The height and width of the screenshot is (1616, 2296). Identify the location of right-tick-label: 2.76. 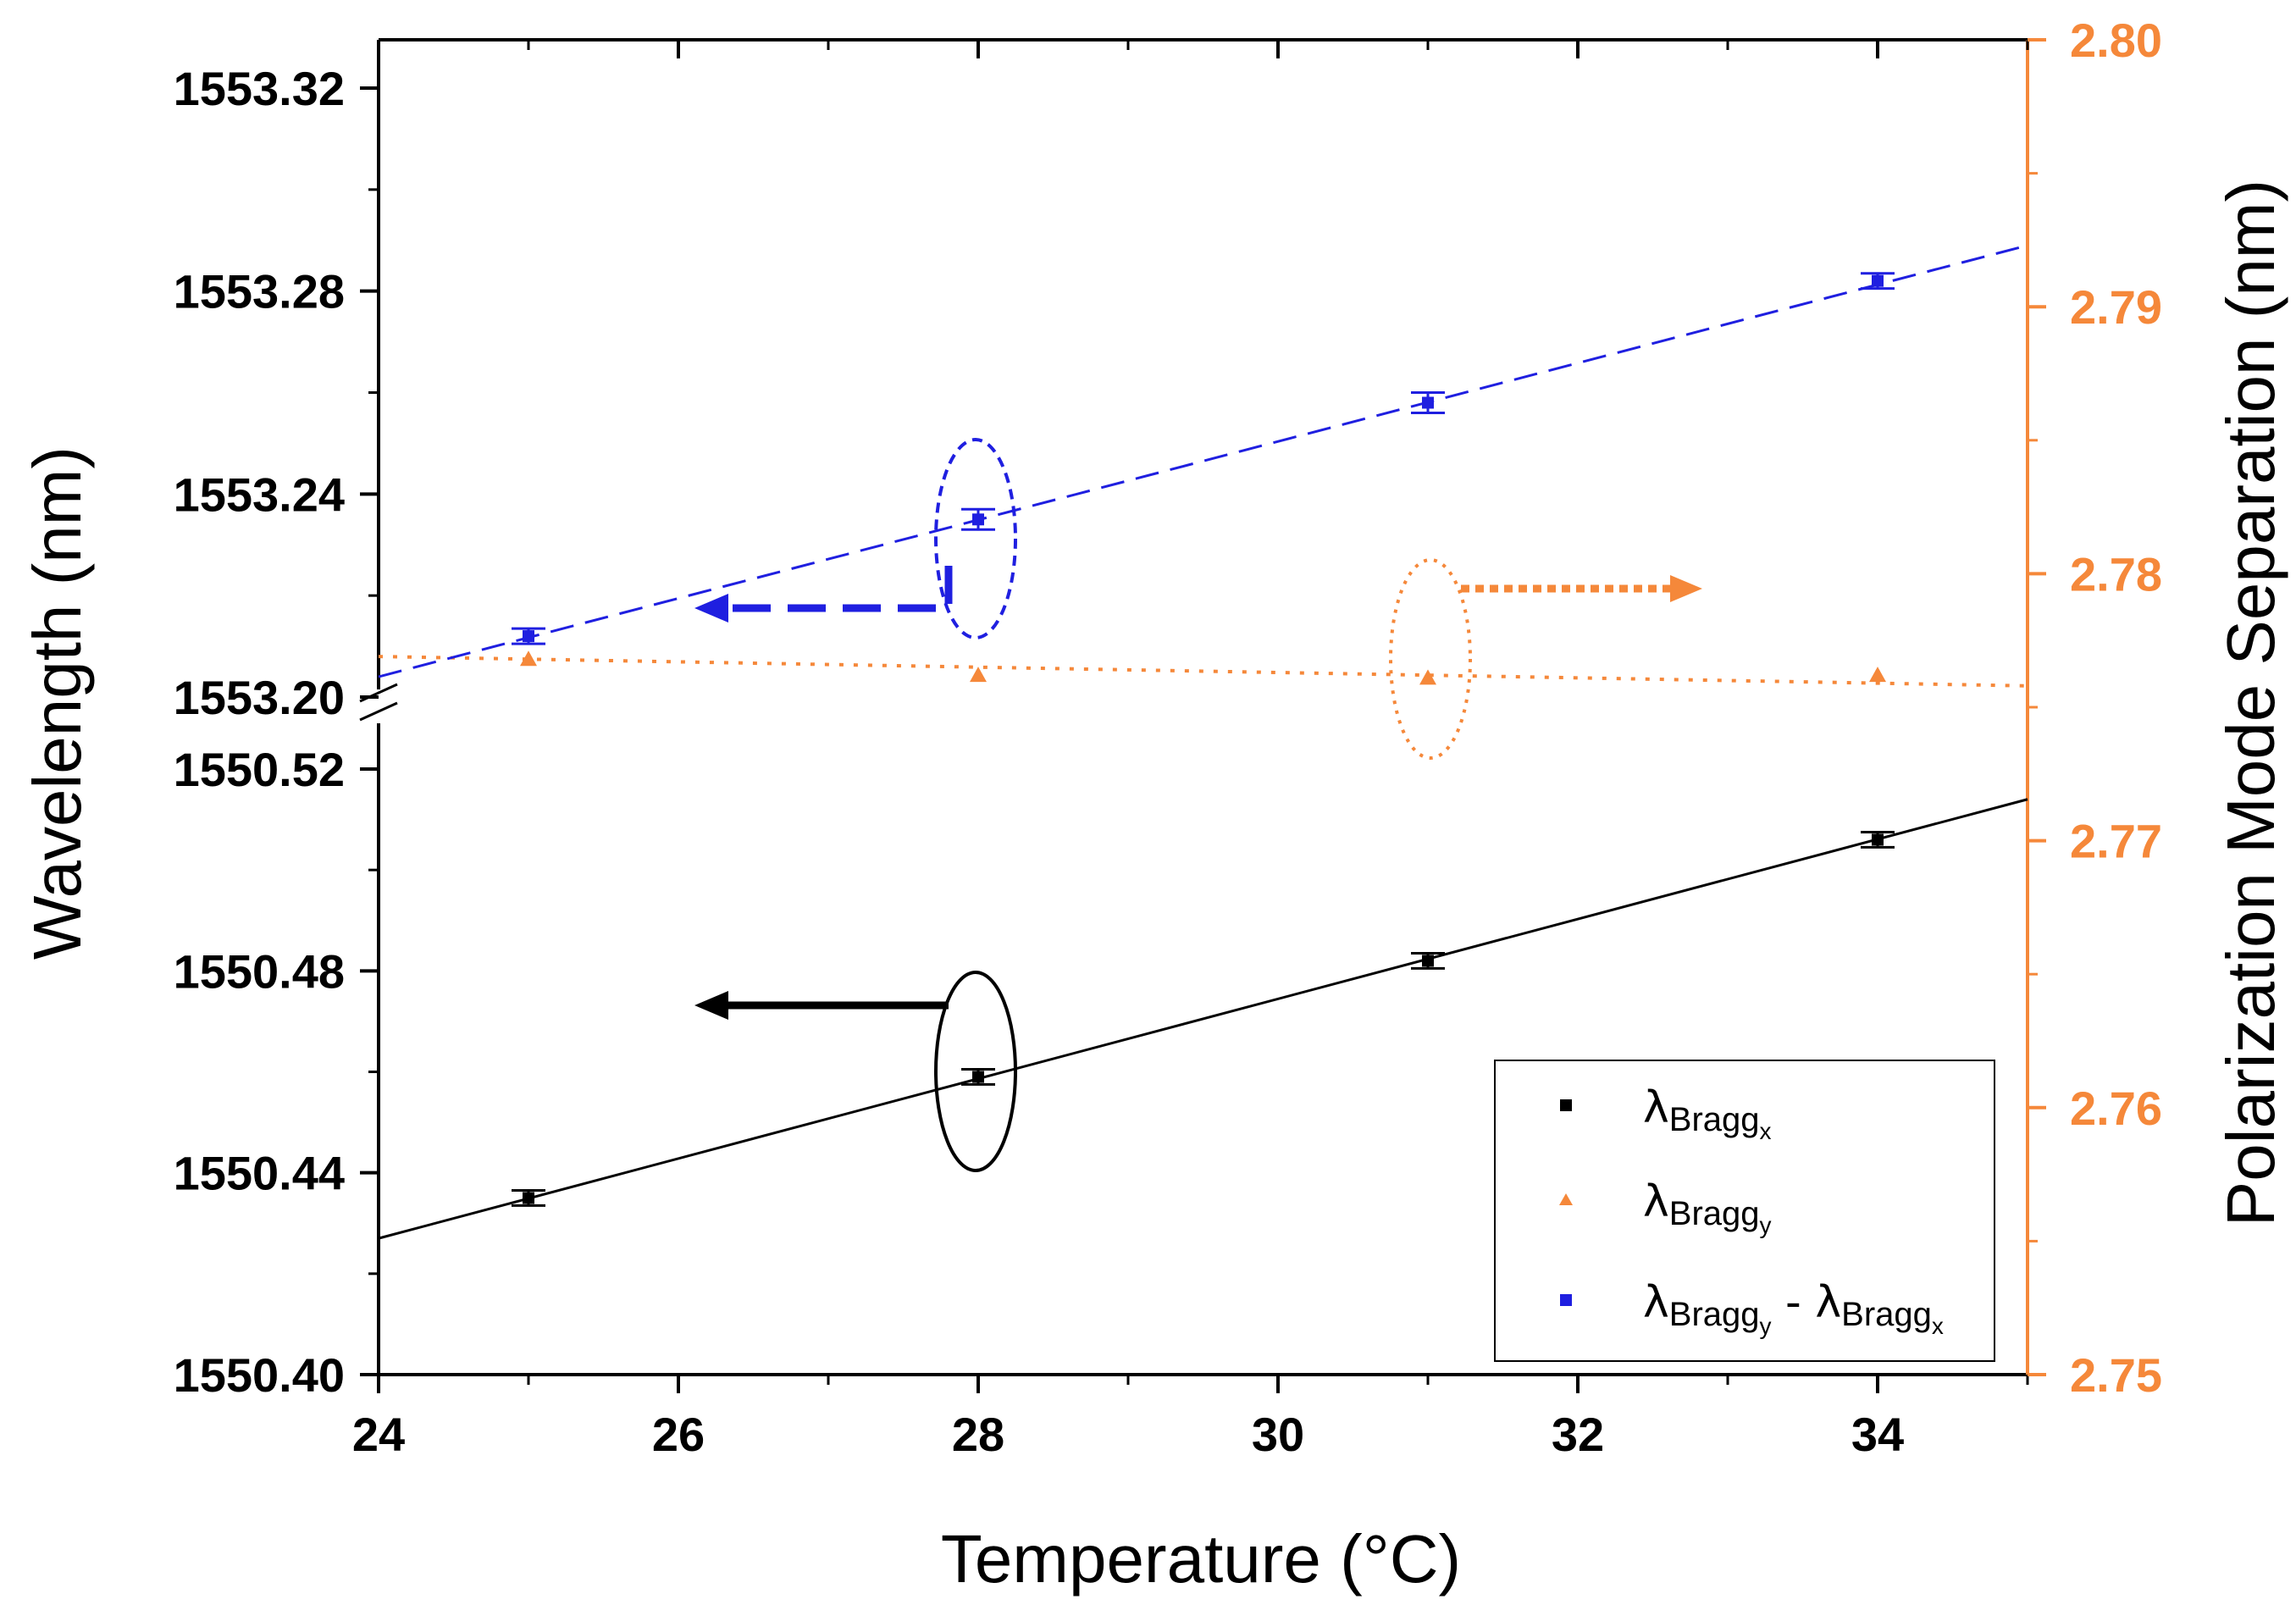
(2116, 1108).